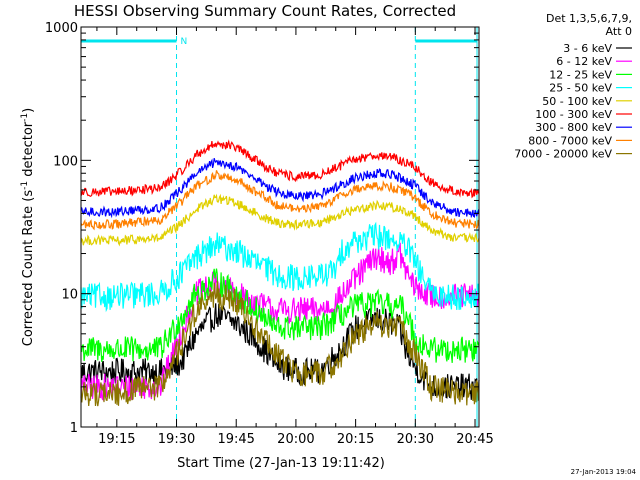  Describe the element at coordinates (69, 295) in the screenshot. I see `y-tick-label: 10` at that location.